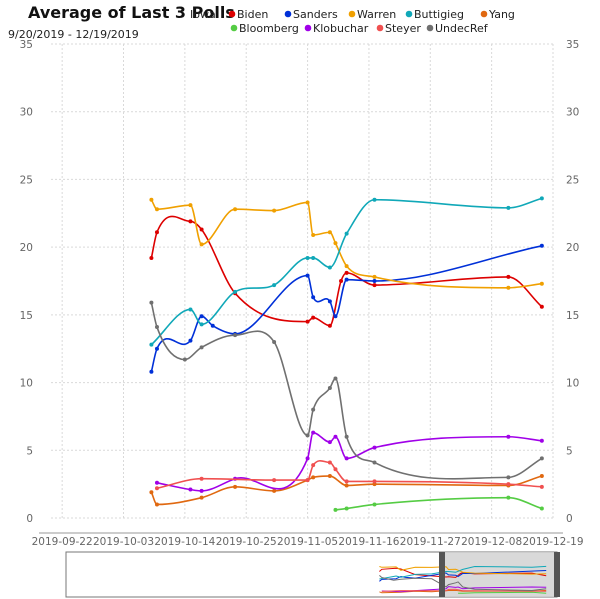 This screenshot has width=600, height=599. What do you see at coordinates (438, 503) in the screenshot?
I see `series-bloomberg` at bounding box center [438, 503].